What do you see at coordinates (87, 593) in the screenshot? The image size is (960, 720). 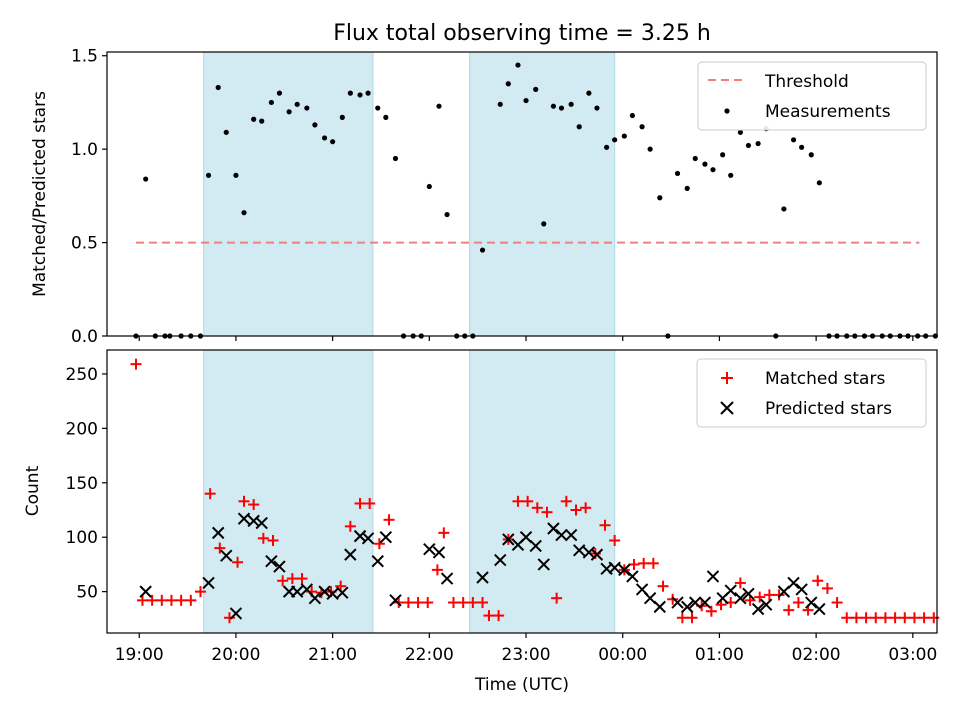 I see `y-tick-label: 50` at bounding box center [87, 593].